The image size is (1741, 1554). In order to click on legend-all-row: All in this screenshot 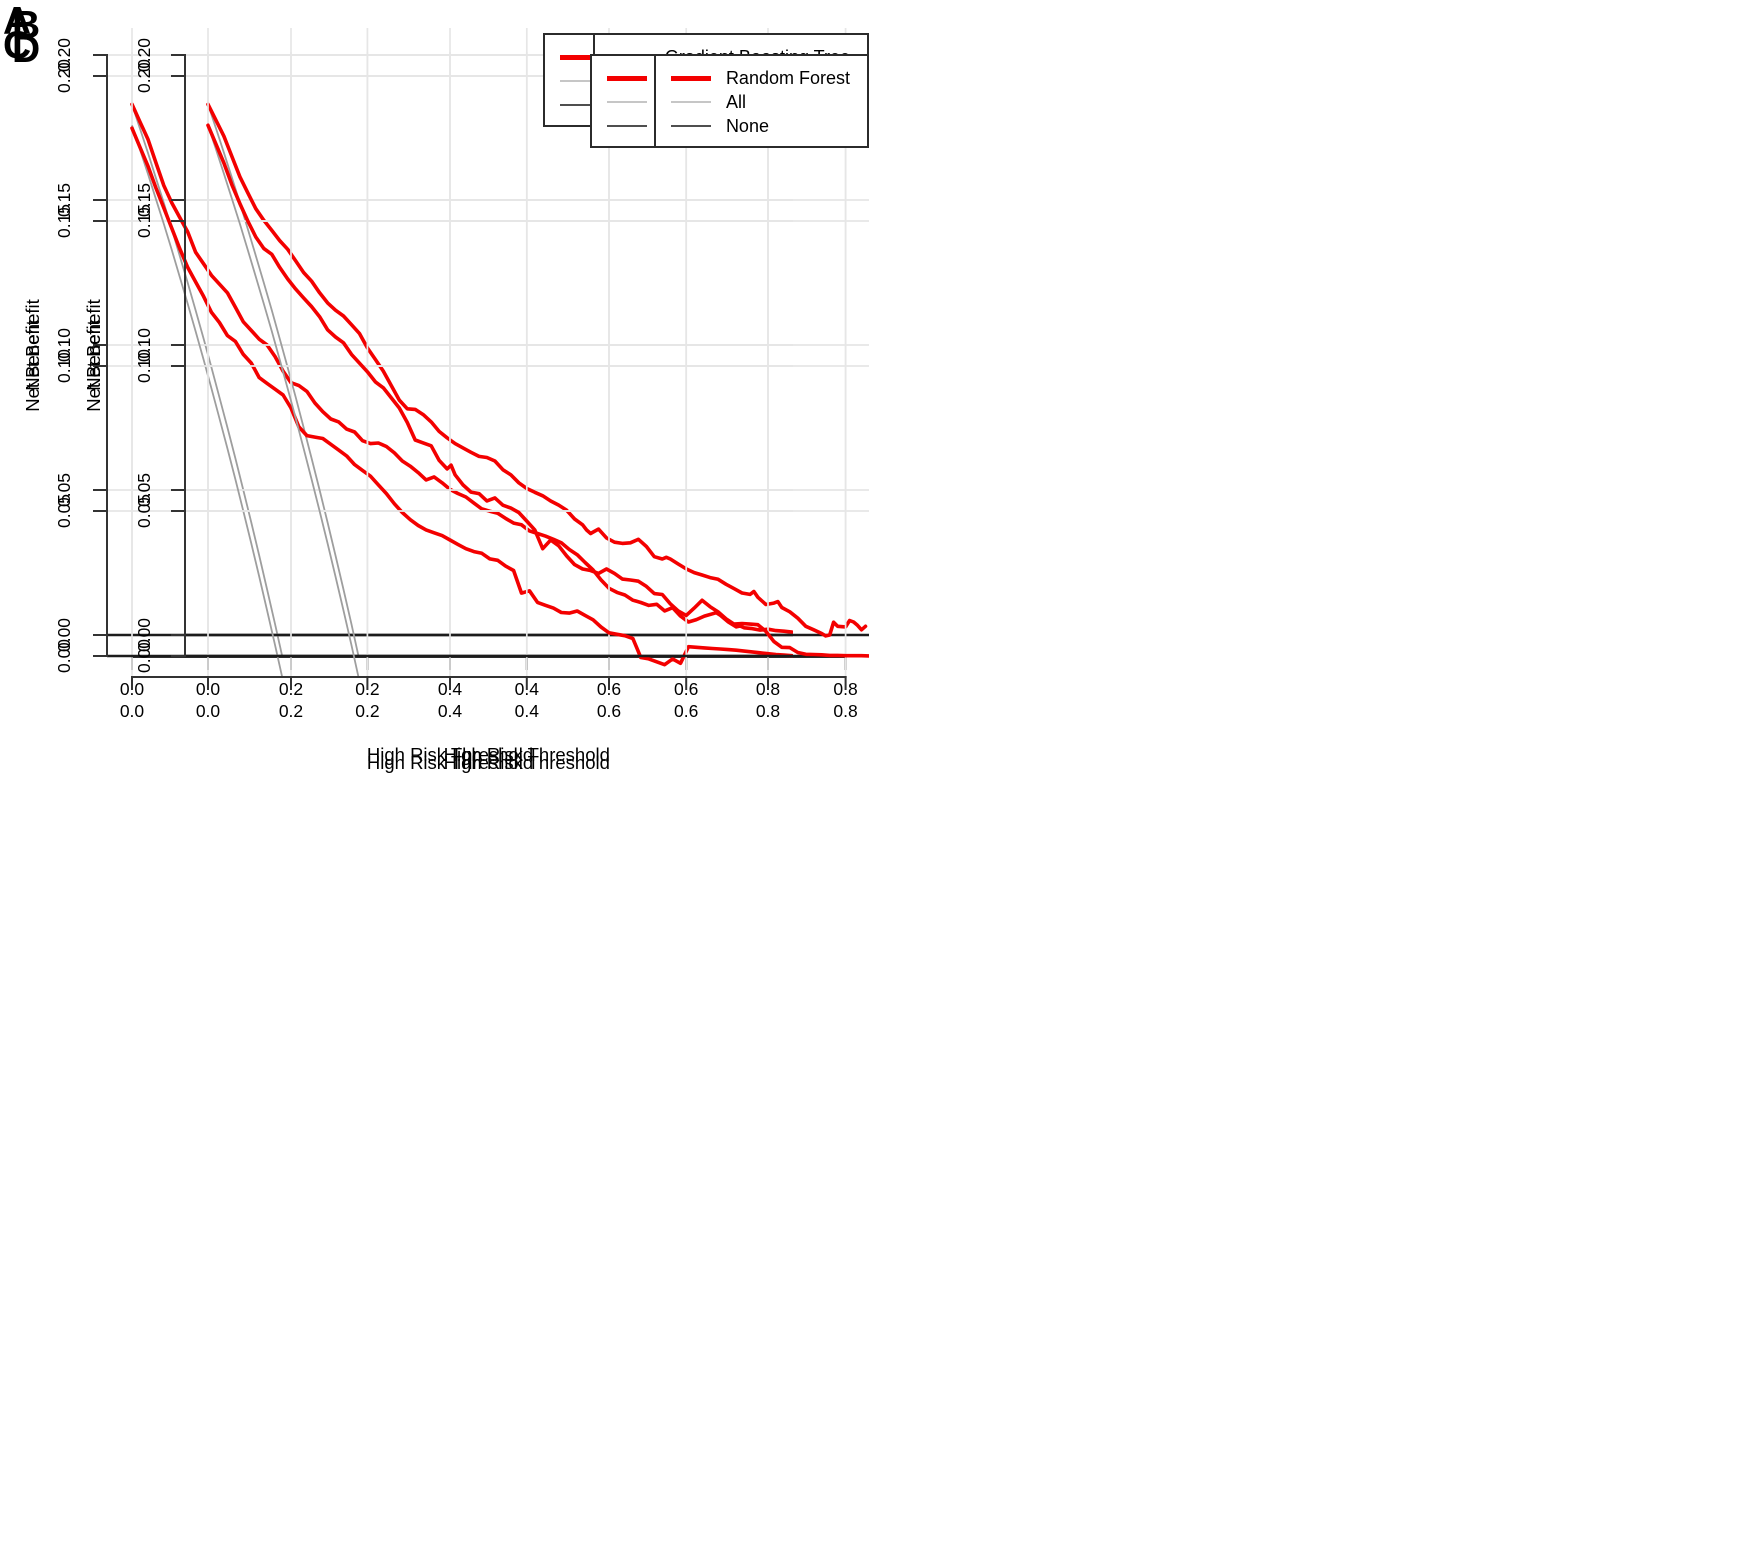, I will do `click(753, 102)`.